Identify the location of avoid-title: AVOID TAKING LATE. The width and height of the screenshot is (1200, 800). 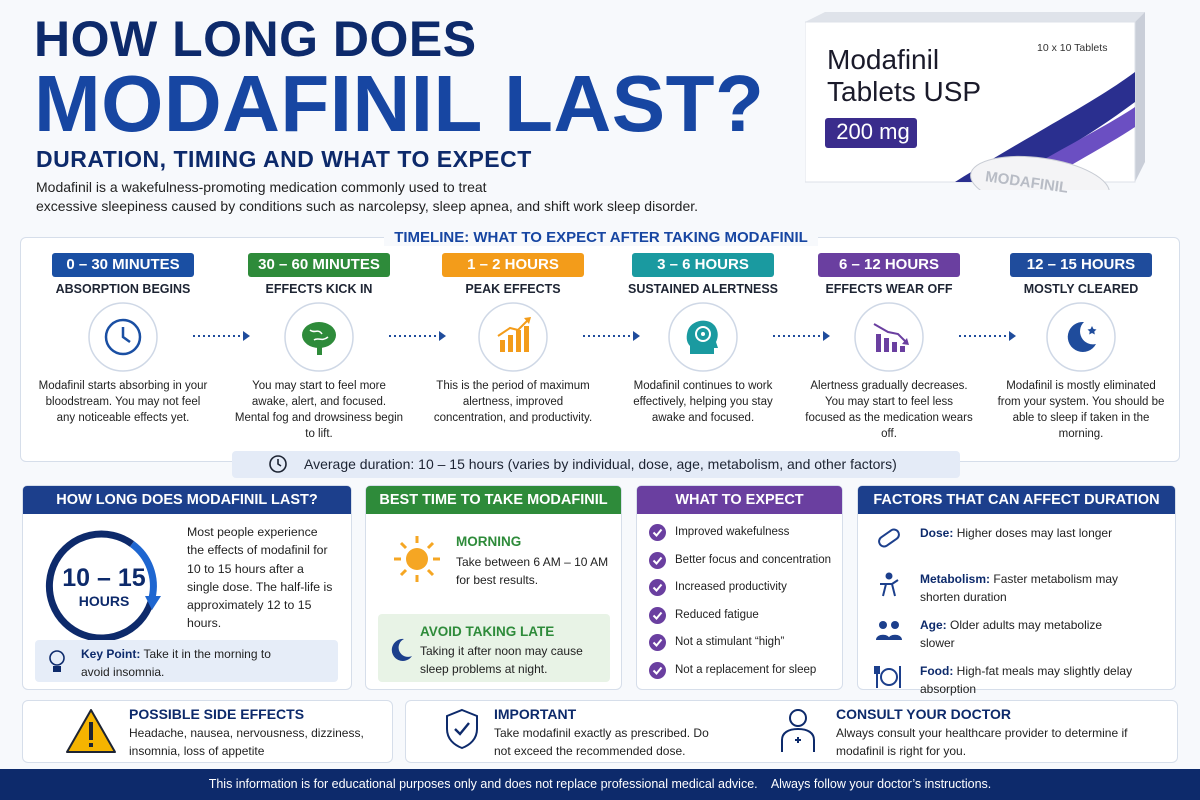
(487, 631).